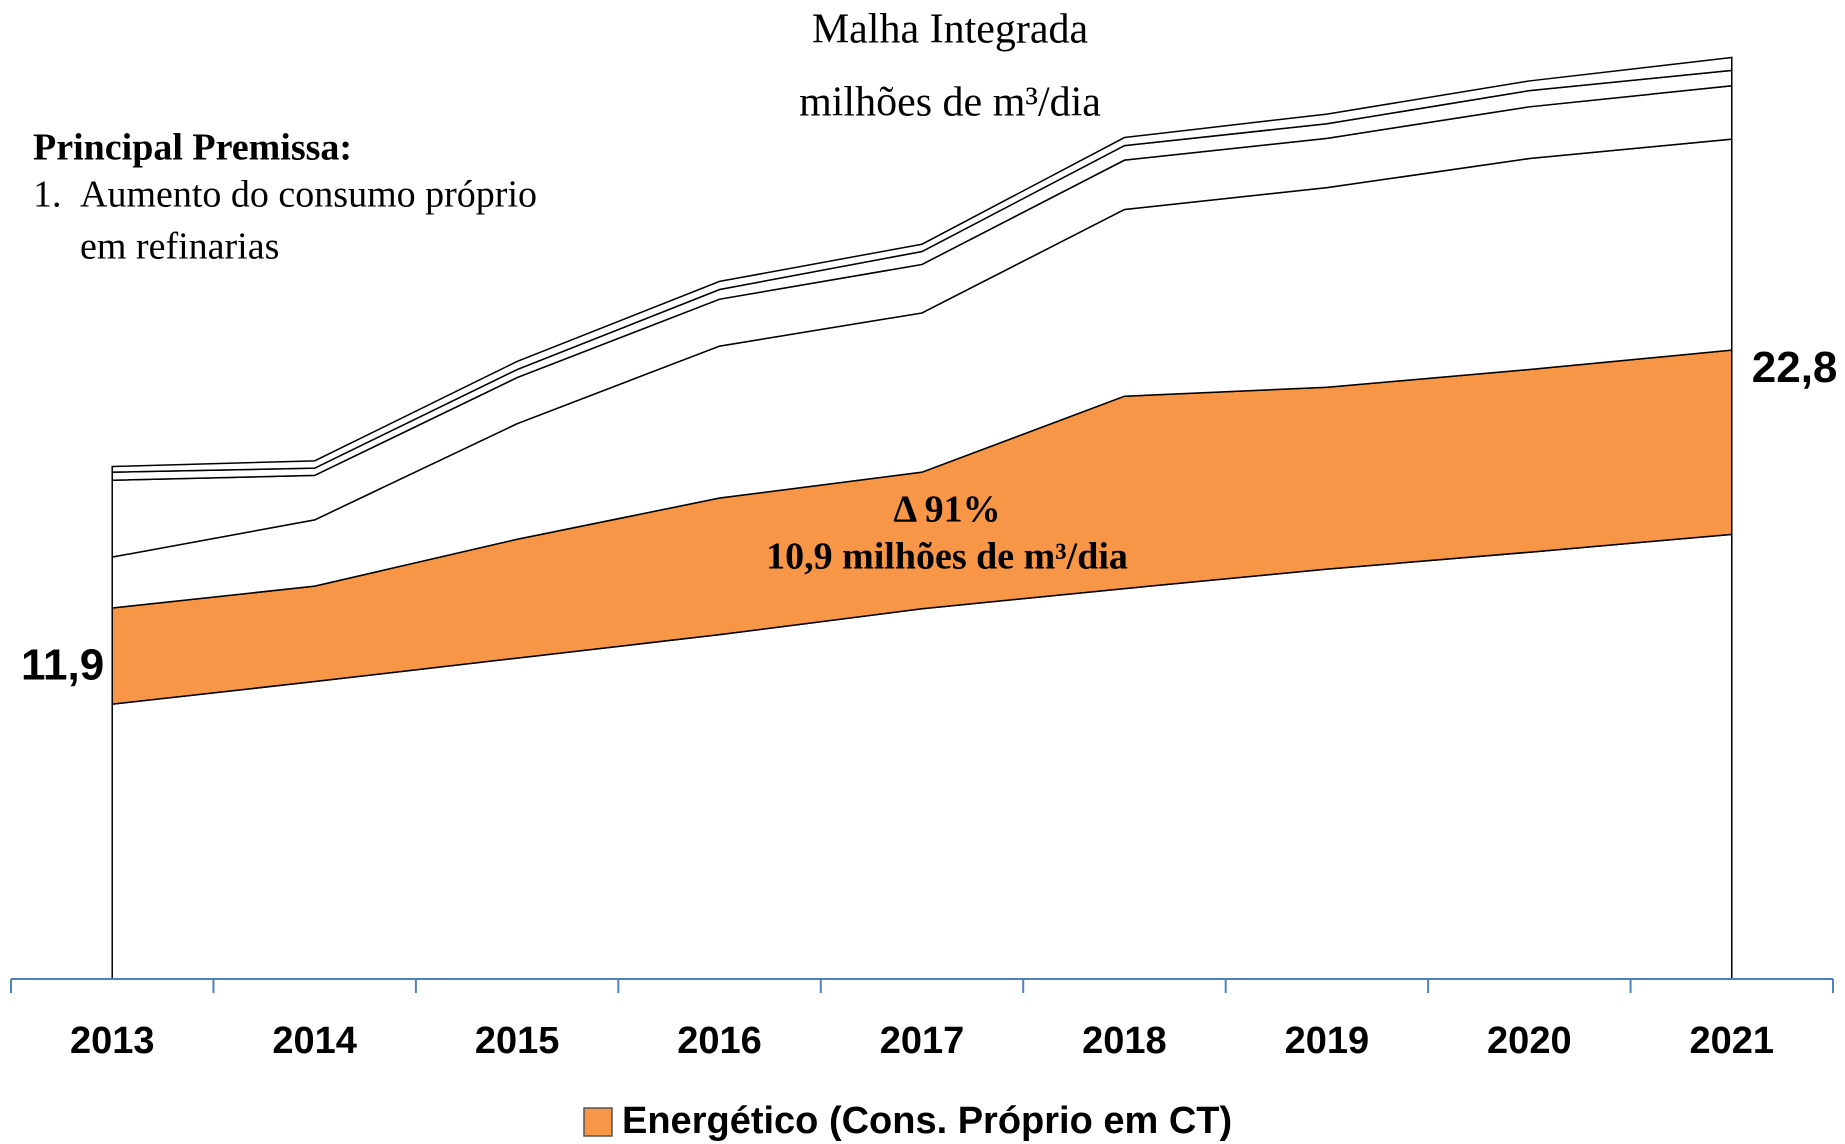 Image resolution: width=1845 pixels, height=1144 pixels. I want to click on x-tick-label: 2021, so click(1732, 1041).